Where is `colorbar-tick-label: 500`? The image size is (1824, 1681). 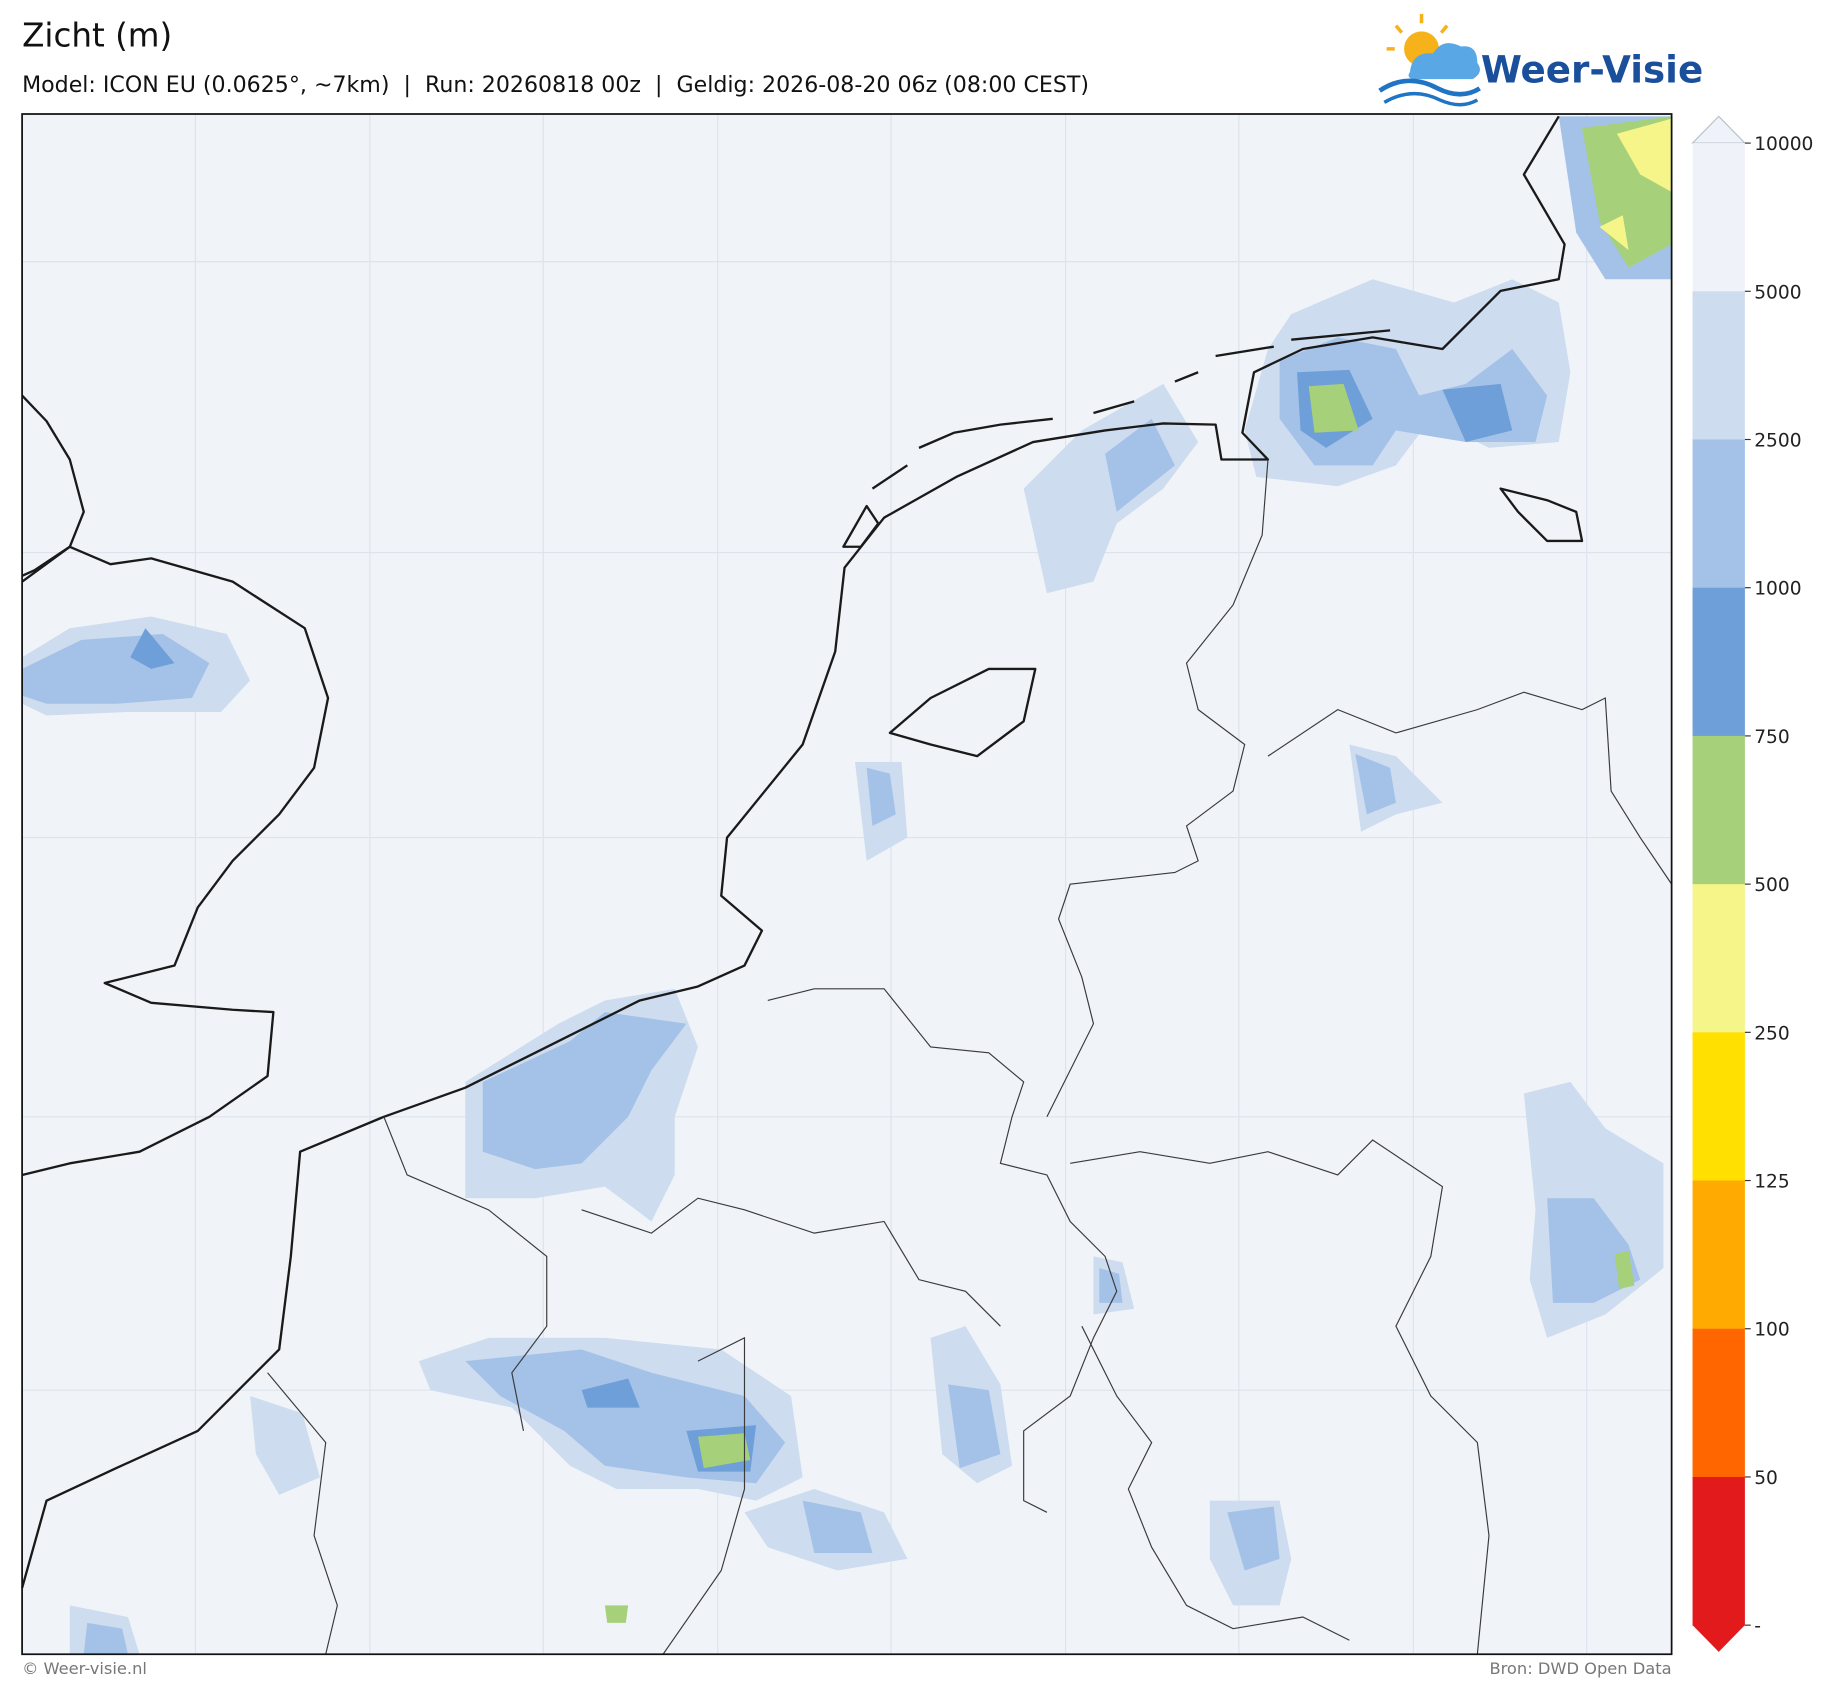
colorbar-tick-label: 500 is located at coordinates (1772, 885).